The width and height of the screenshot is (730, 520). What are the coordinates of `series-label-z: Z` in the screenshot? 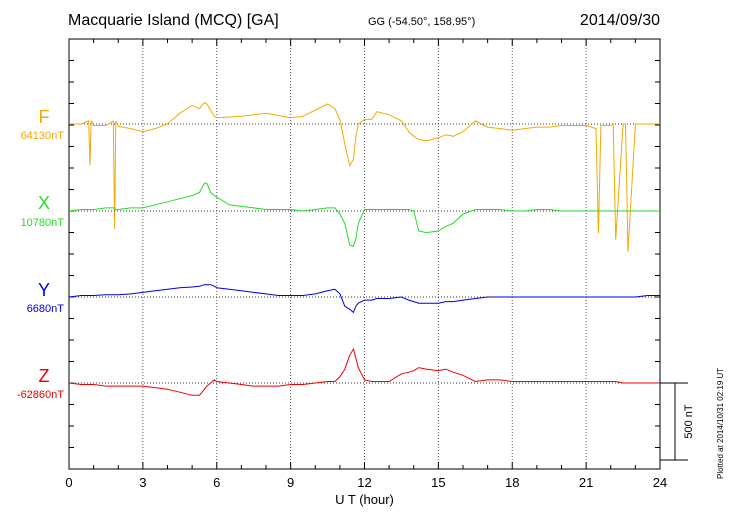 It's located at (44, 376).